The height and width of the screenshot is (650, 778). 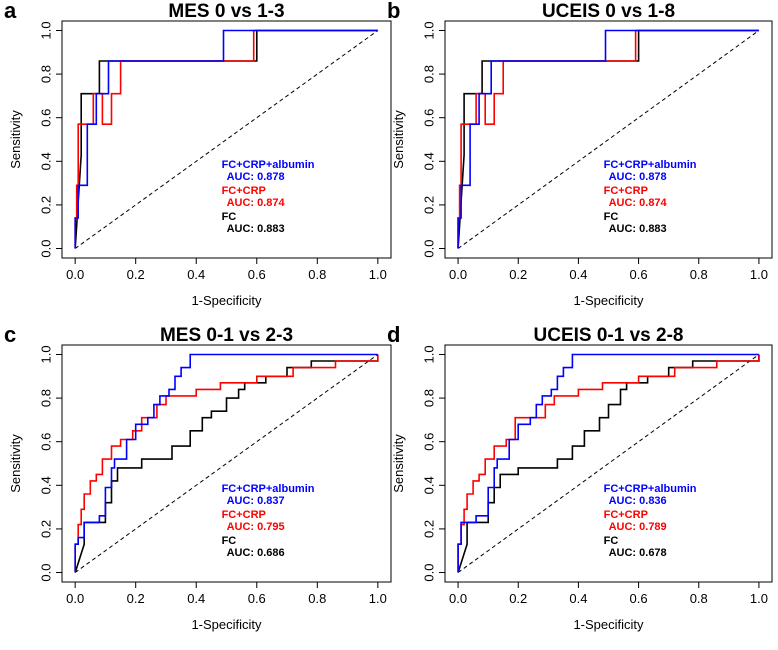 I want to click on panel-title: MES 0 vs 1-3, so click(x=226, y=11).